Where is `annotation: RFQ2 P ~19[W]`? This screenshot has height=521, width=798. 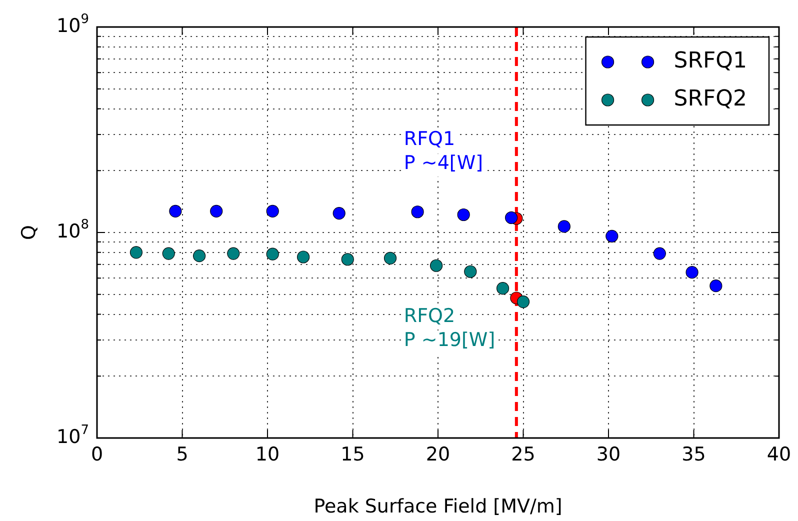
annotation: RFQ2 P ~19[W] is located at coordinates (450, 327).